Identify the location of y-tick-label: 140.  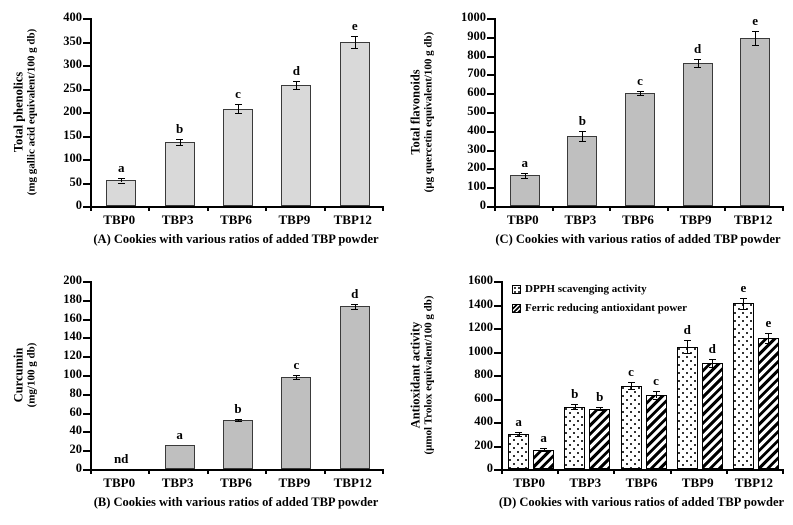
(72, 336).